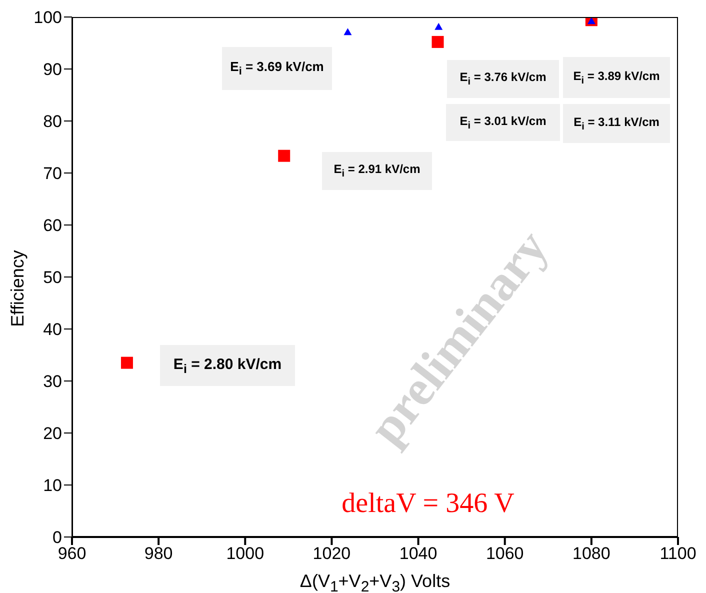 The height and width of the screenshot is (593, 706). I want to click on annotation: E$_{i}$ = 3.69 kV/cm, so click(277, 68).